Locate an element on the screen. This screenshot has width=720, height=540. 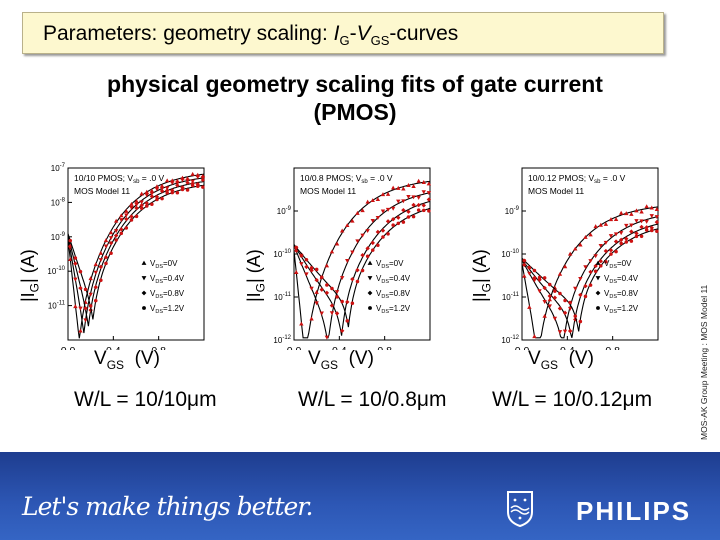
chart-2-caption: W/L = 10/0.8μm is located at coordinates (372, 399).